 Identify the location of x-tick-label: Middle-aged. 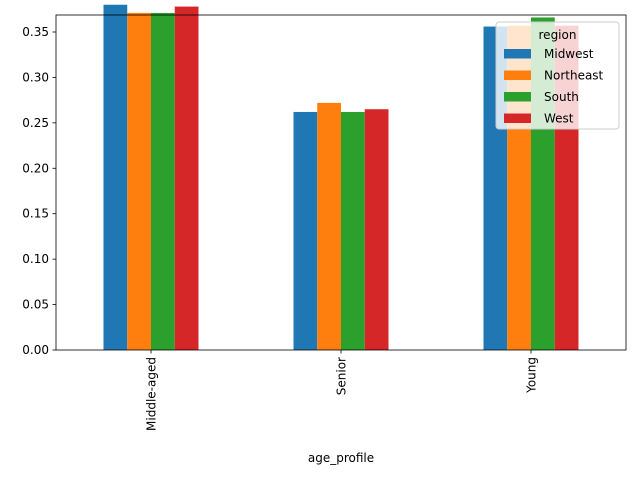
(152, 394).